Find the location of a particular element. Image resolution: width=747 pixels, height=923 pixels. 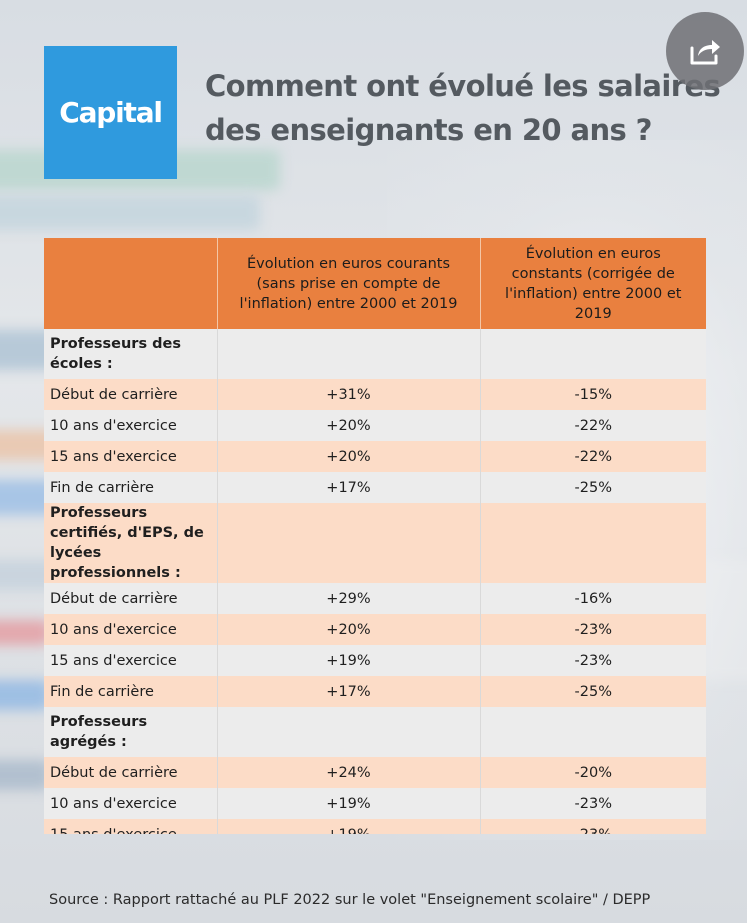

row-label: Professeurs des écoles : is located at coordinates (131, 354).